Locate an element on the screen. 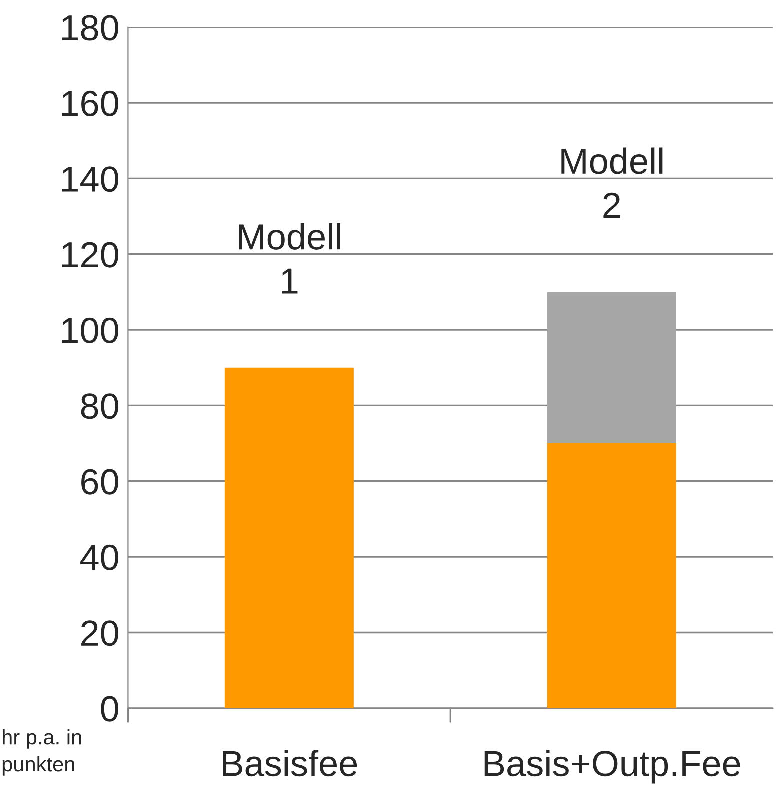  annotation: Modell 2 is located at coordinates (612, 183).